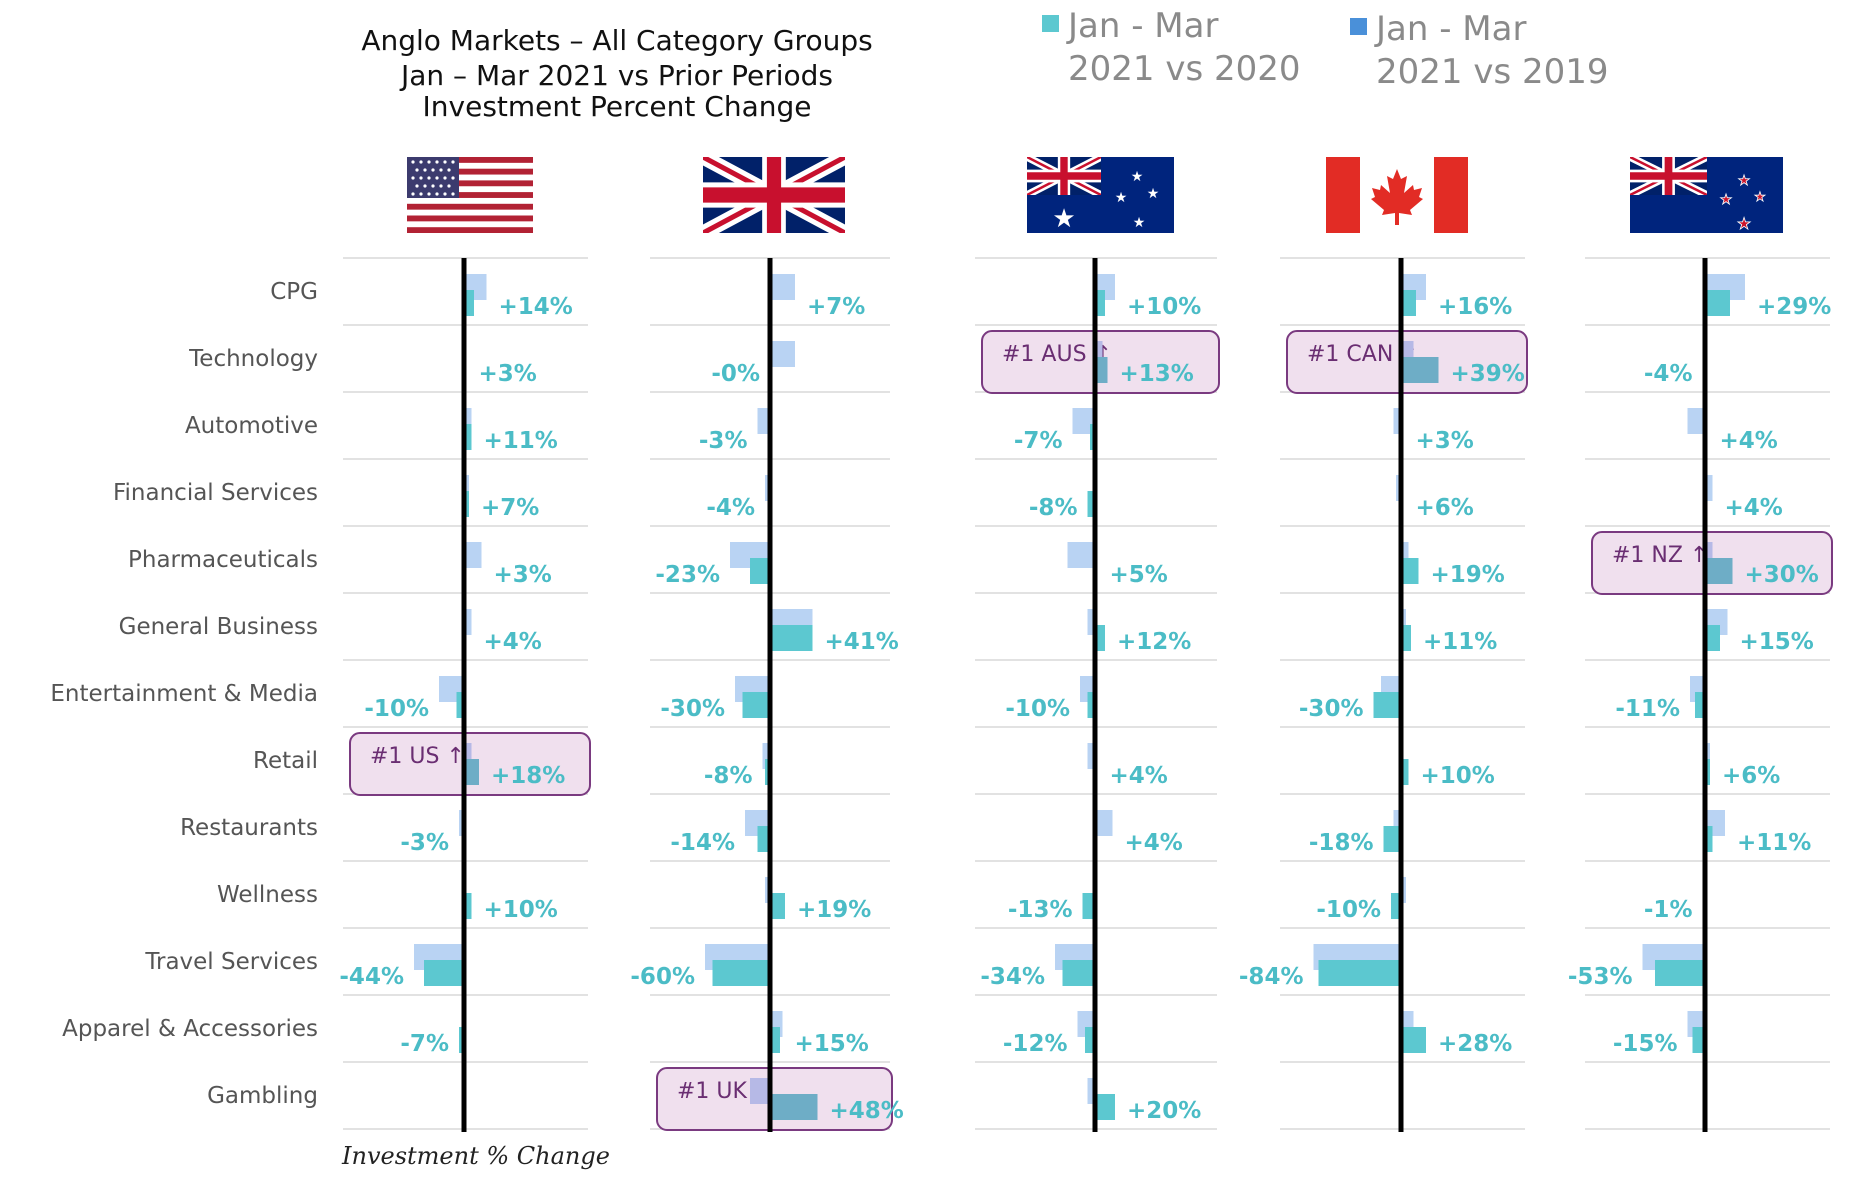  Describe the element at coordinates (1035, 1044) in the screenshot. I see `data-label: -12%` at that location.